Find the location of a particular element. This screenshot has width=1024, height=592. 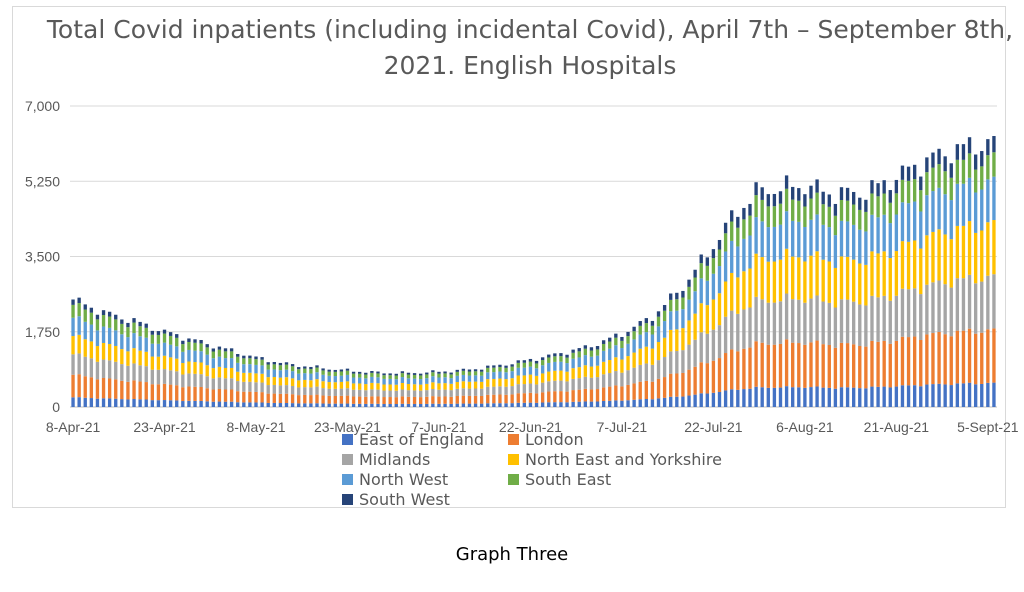

x-tick-label: 8-May-21 is located at coordinates (255, 427).